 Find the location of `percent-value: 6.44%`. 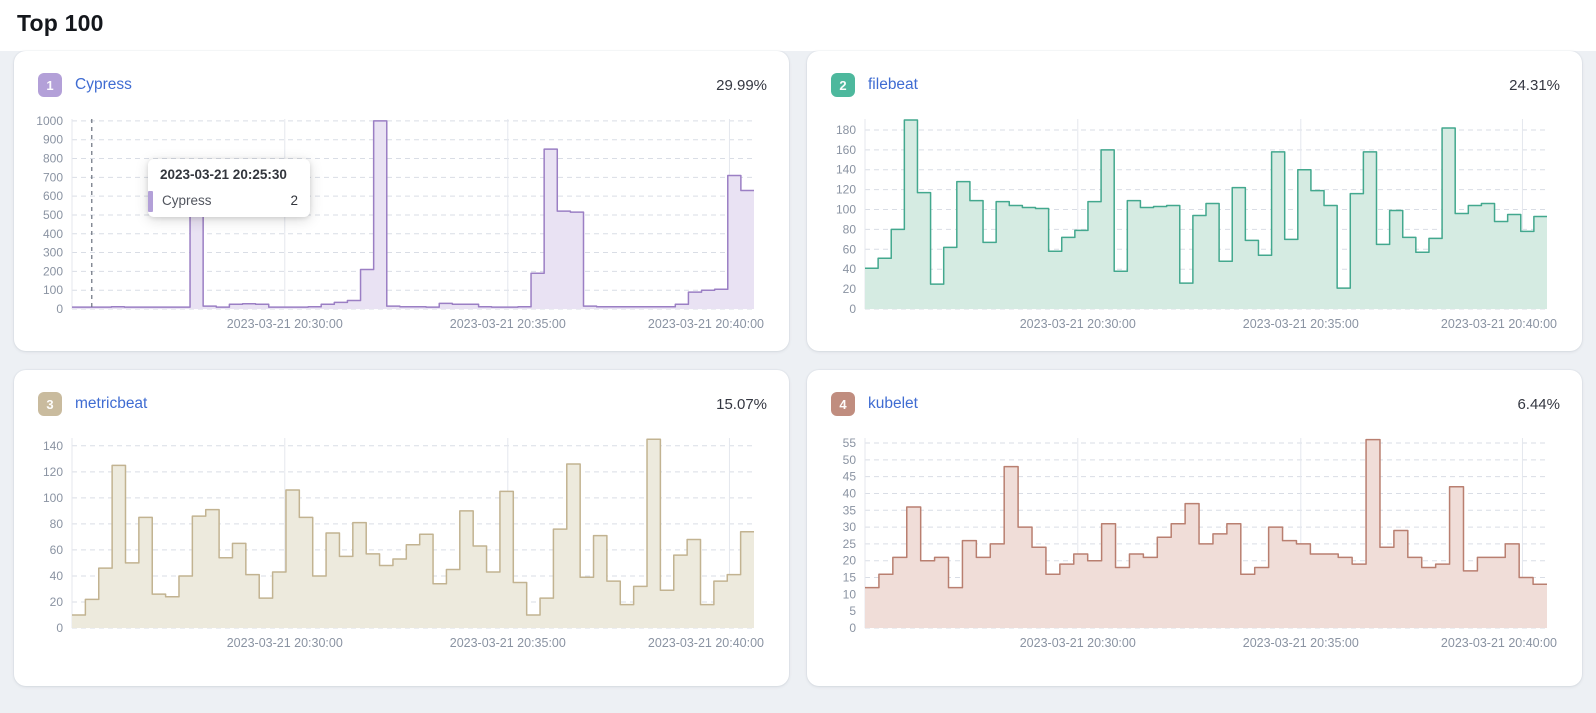

percent-value: 6.44% is located at coordinates (1538, 404).